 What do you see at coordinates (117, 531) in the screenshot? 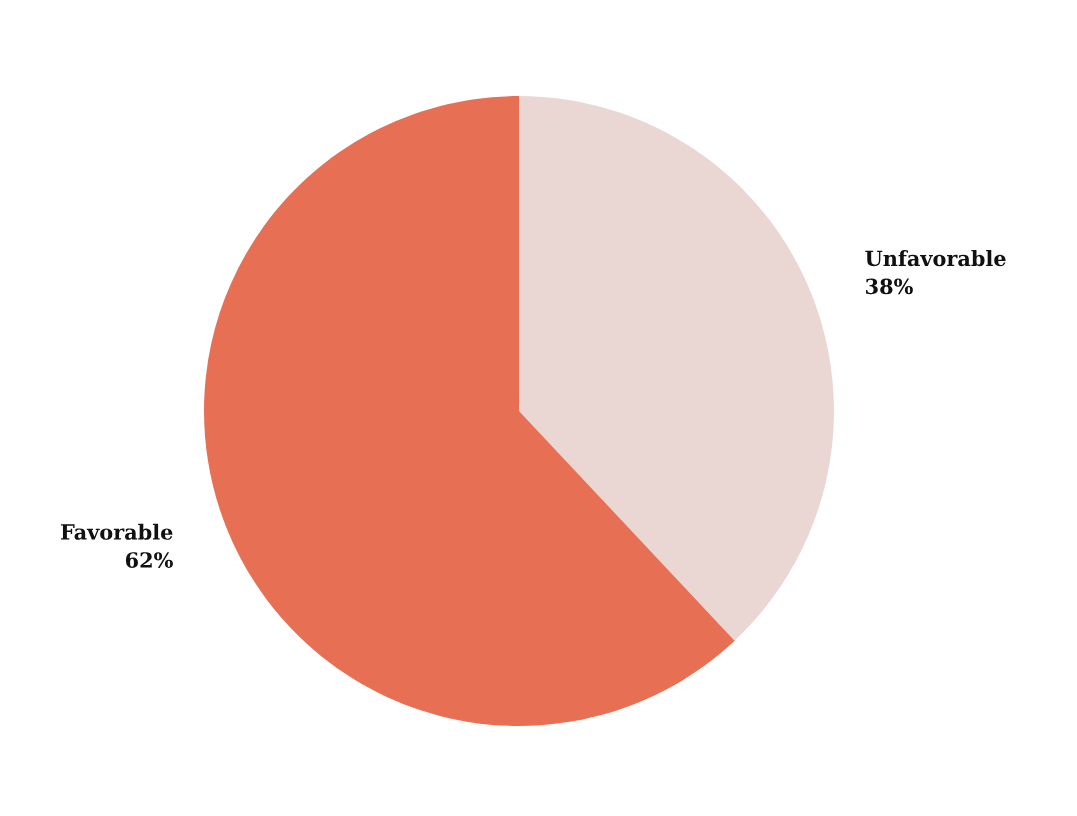
I see `slice-label: Favorable` at bounding box center [117, 531].